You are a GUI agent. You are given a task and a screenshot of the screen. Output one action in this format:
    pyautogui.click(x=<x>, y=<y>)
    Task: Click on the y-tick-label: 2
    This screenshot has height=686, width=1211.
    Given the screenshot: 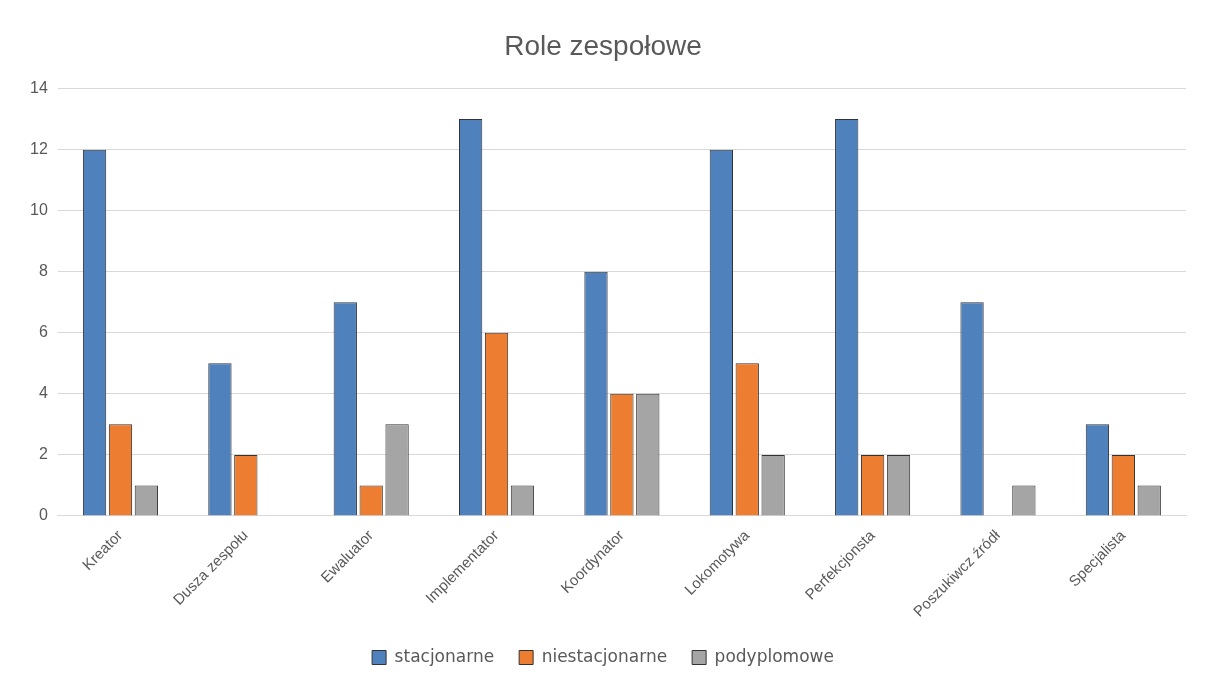 What is the action you would take?
    pyautogui.click(x=43, y=454)
    